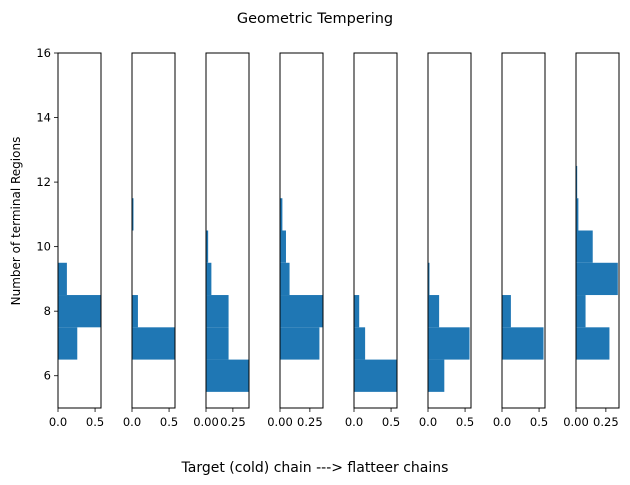 The width and height of the screenshot is (630, 485). Describe the element at coordinates (43, 182) in the screenshot. I see `y-tick-label: 12` at that location.